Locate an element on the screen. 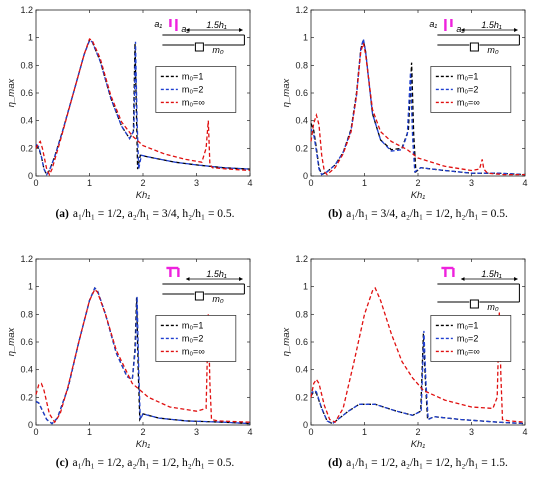  caption-text: a₁/h₁ = 1/2, a₂/h₁ = 1/2, h₂/h₁ = 0.5. is located at coordinates (154, 463).